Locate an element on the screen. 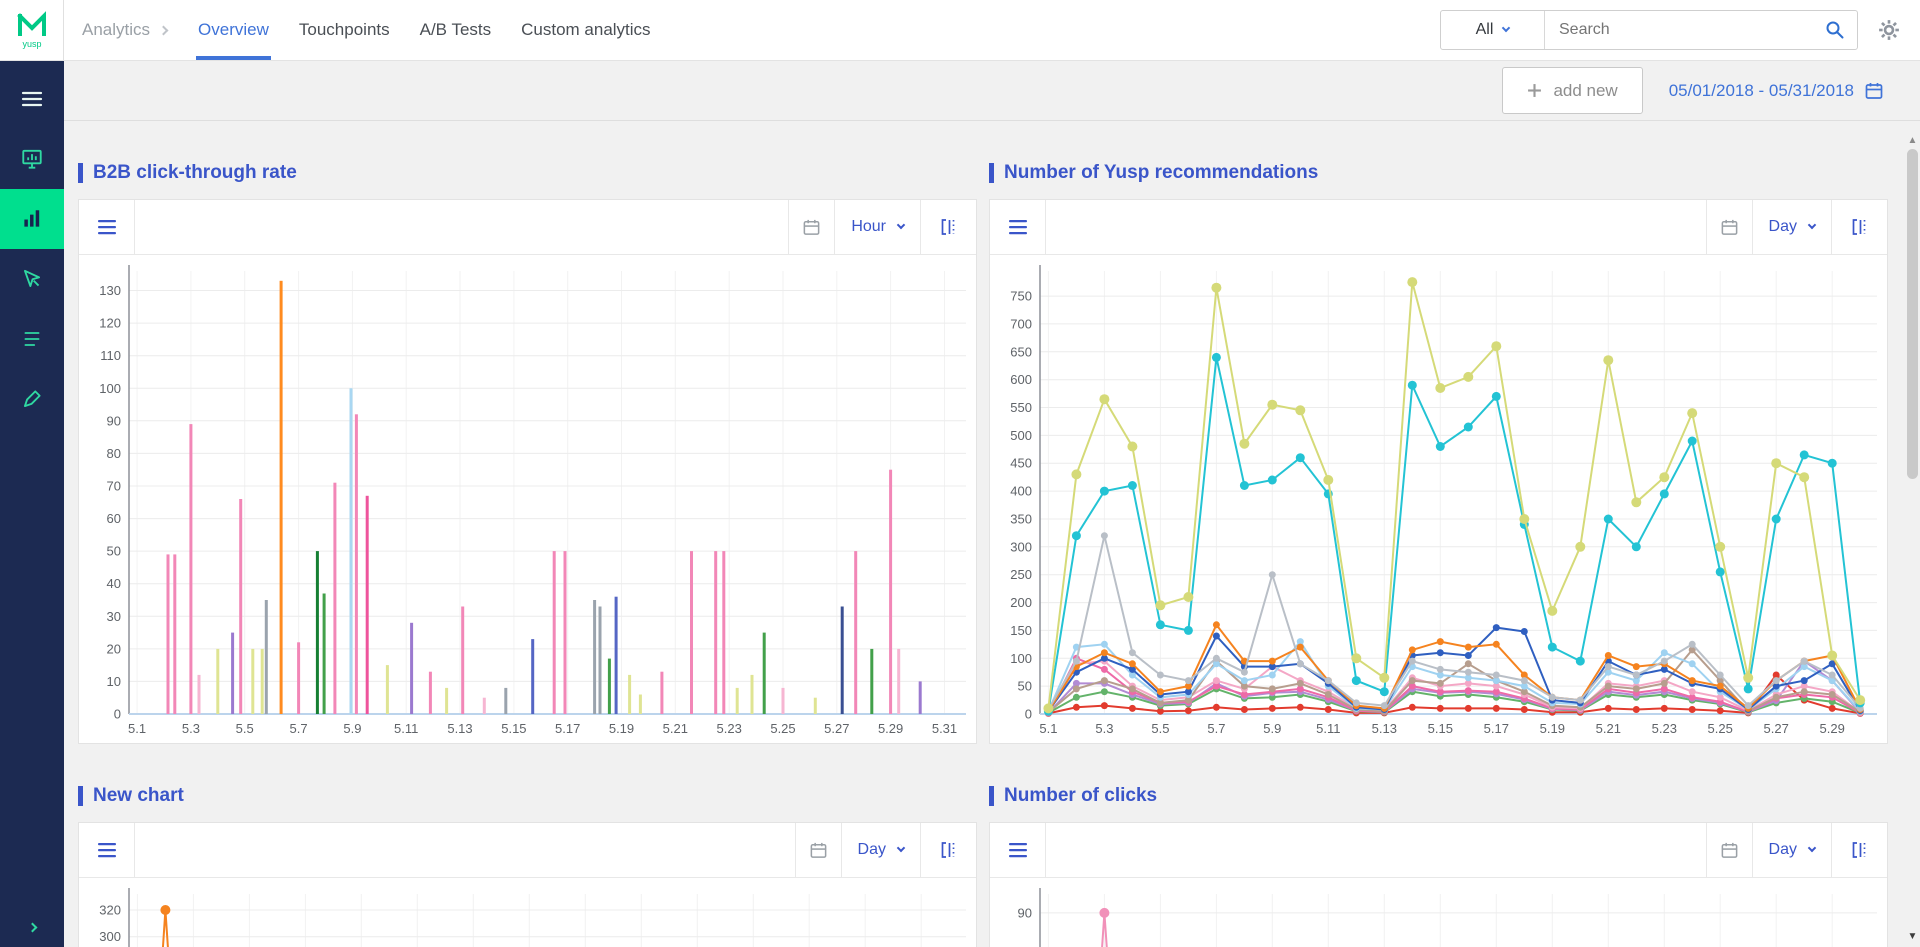  sub-header: add new 05/01/2018 - 05/31/2018 is located at coordinates (992, 91).